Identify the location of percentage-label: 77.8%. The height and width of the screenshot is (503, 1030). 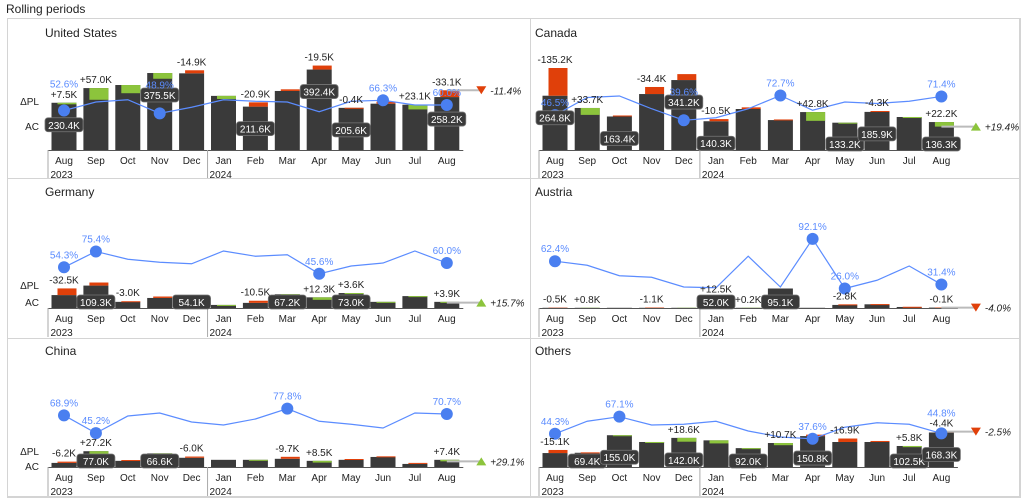
(287, 397).